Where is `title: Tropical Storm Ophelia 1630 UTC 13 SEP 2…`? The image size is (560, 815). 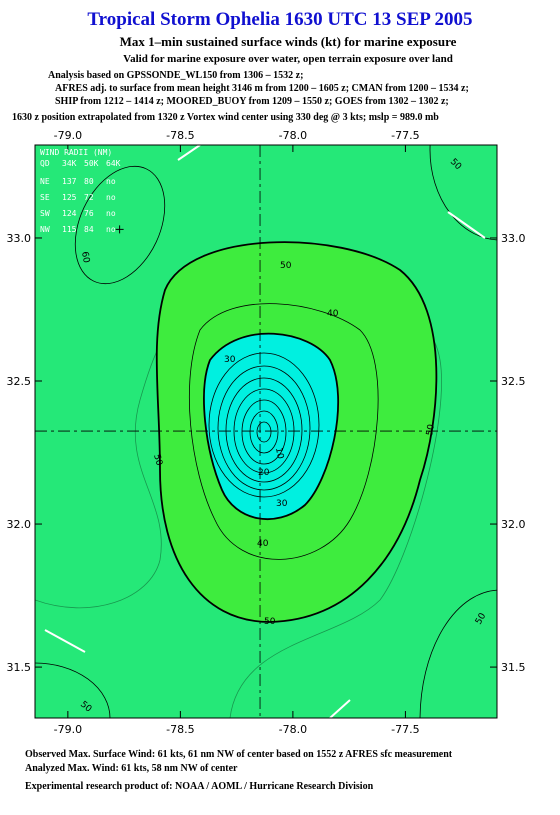
title: Tropical Storm Ophelia 1630 UTC 13 SEP 2… is located at coordinates (279, 19).